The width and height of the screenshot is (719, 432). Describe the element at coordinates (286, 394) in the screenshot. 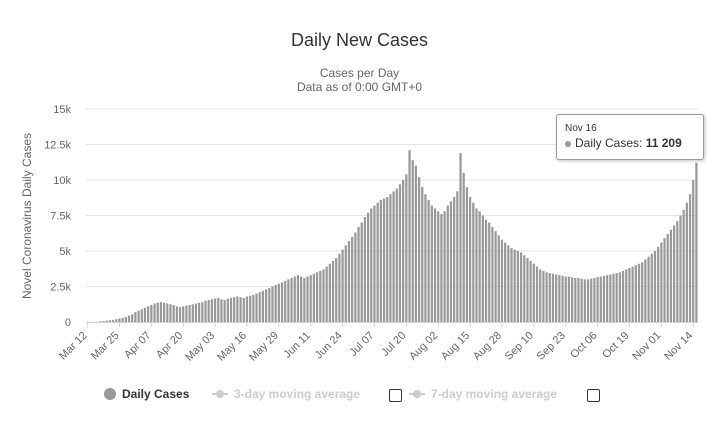

I see `legend-3day-average: 3-day moving average` at that location.